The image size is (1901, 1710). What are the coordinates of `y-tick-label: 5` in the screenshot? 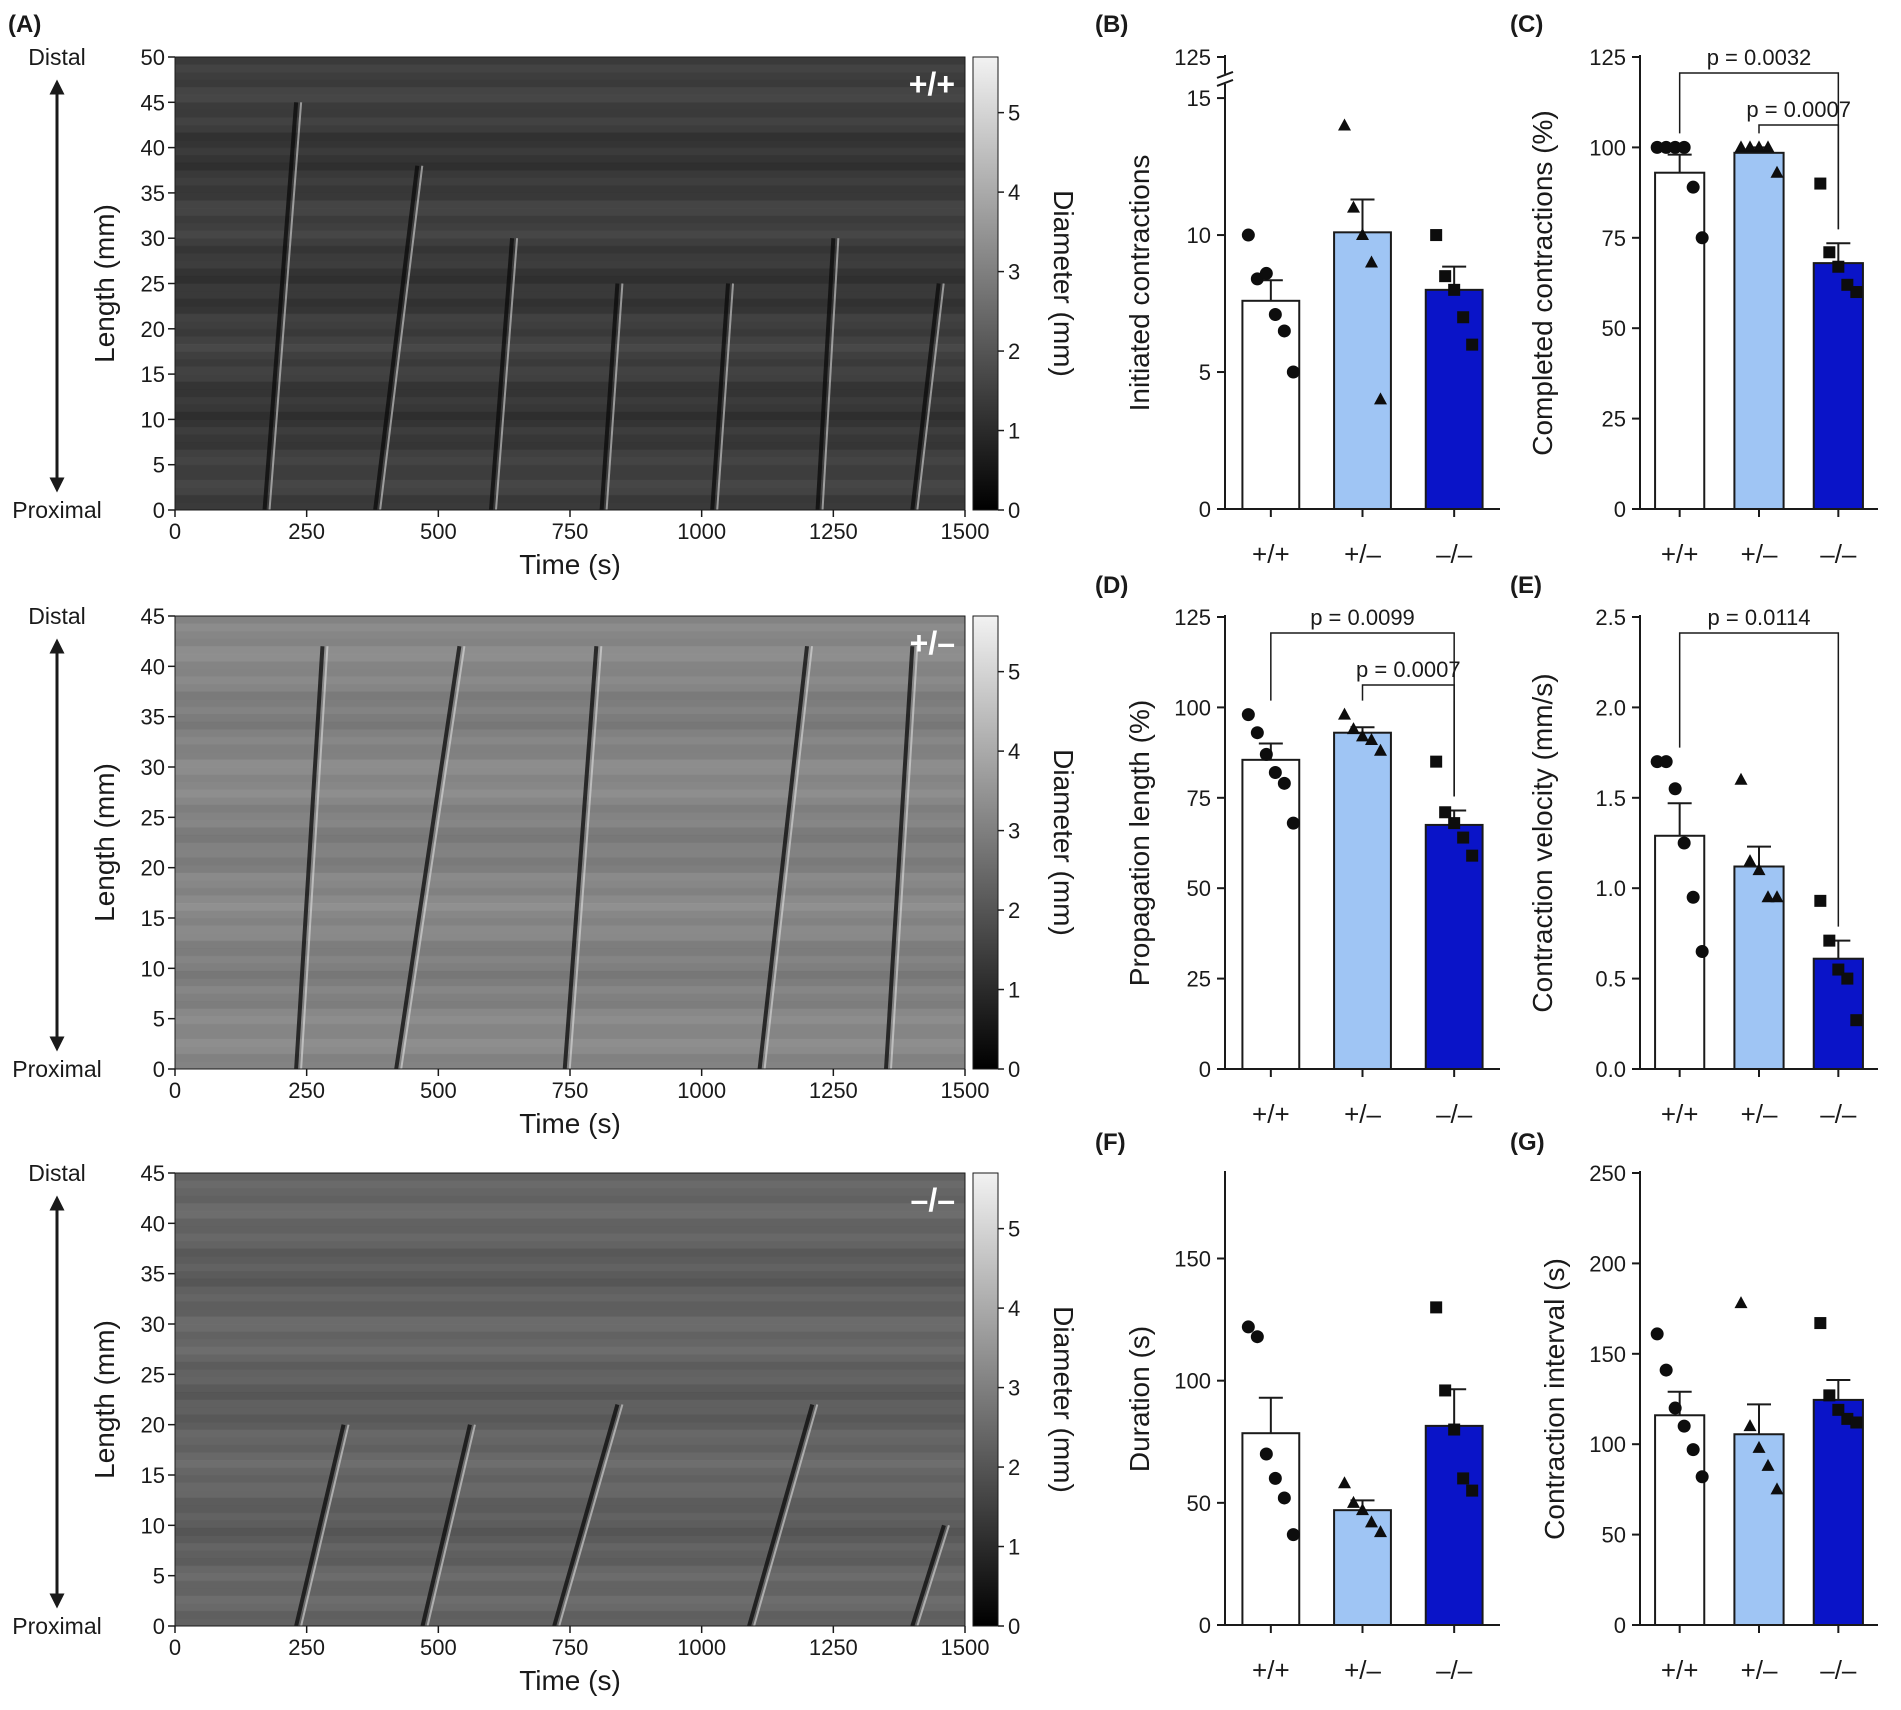 It's located at (159, 1019).